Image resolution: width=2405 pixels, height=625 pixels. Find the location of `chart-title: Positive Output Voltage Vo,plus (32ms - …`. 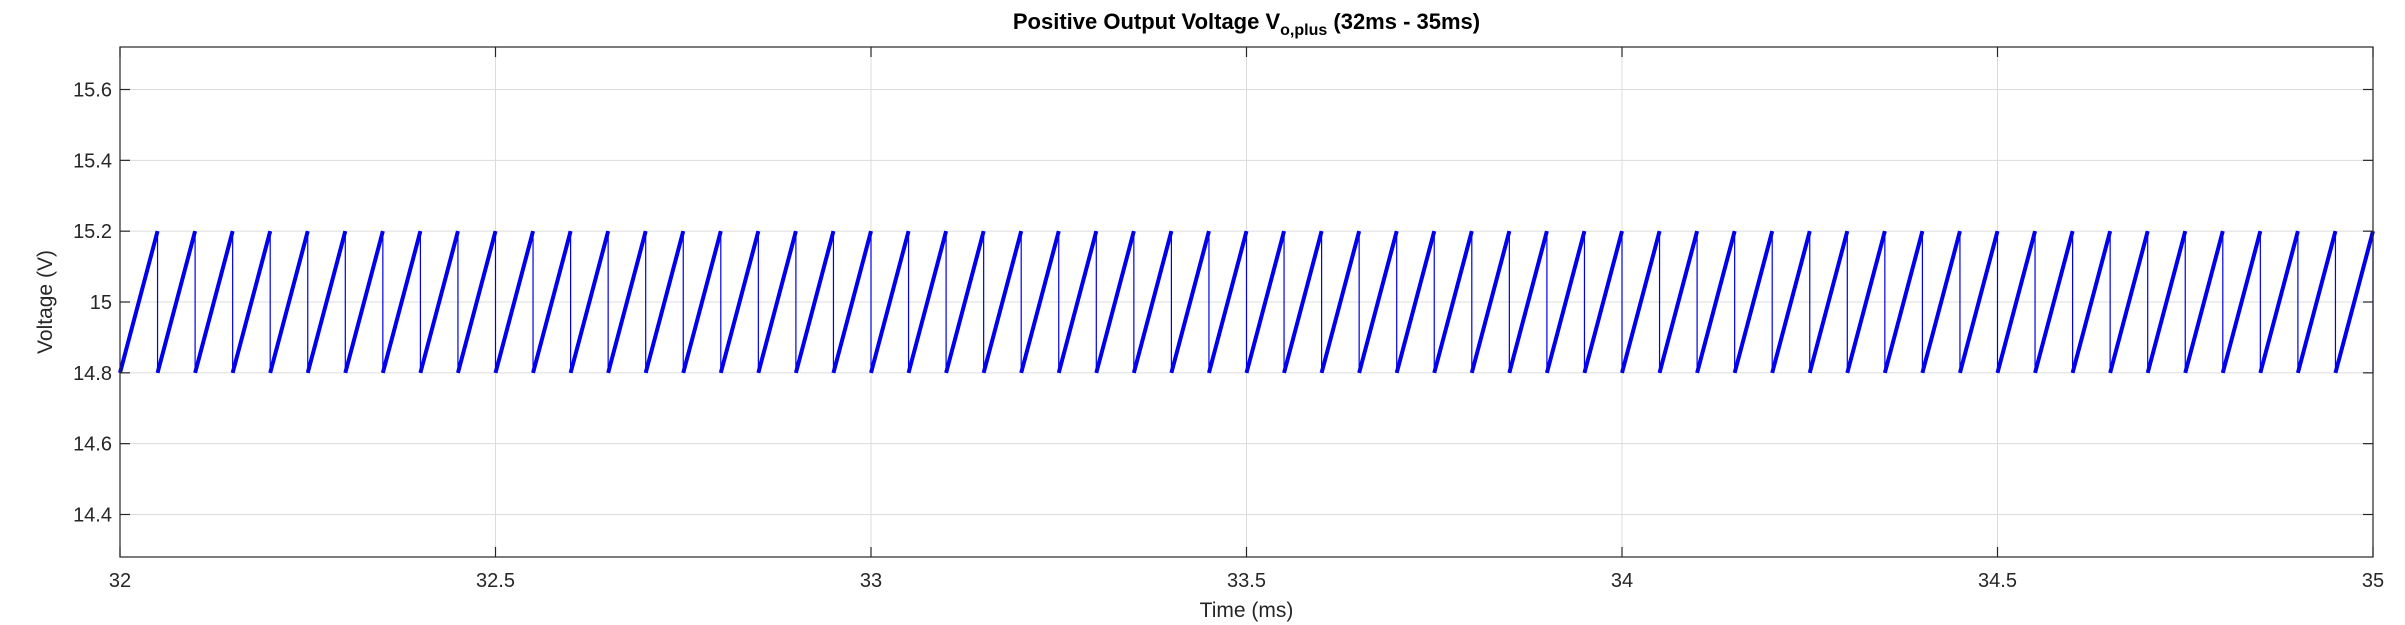

chart-title: Positive Output Voltage Vo,plus (32ms - … is located at coordinates (1246, 24).